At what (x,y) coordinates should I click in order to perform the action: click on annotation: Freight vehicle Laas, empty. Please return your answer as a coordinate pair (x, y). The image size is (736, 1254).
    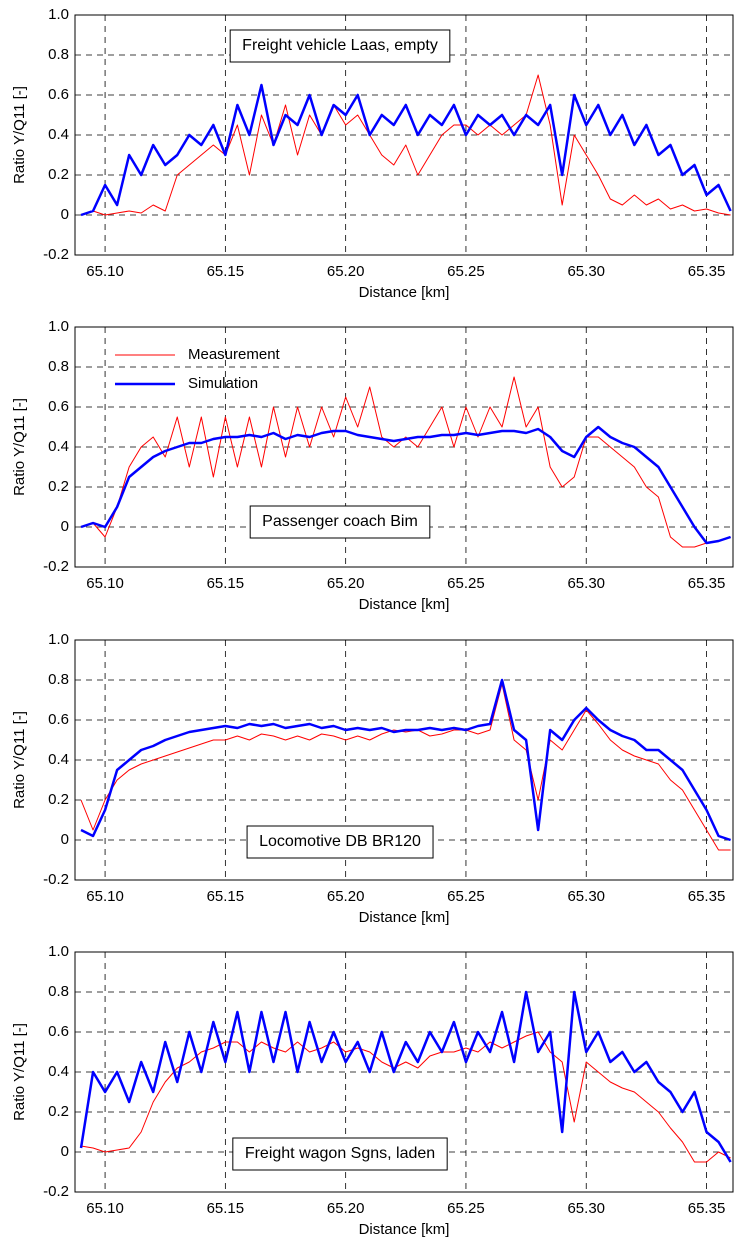
    Looking at the image, I should click on (340, 46).